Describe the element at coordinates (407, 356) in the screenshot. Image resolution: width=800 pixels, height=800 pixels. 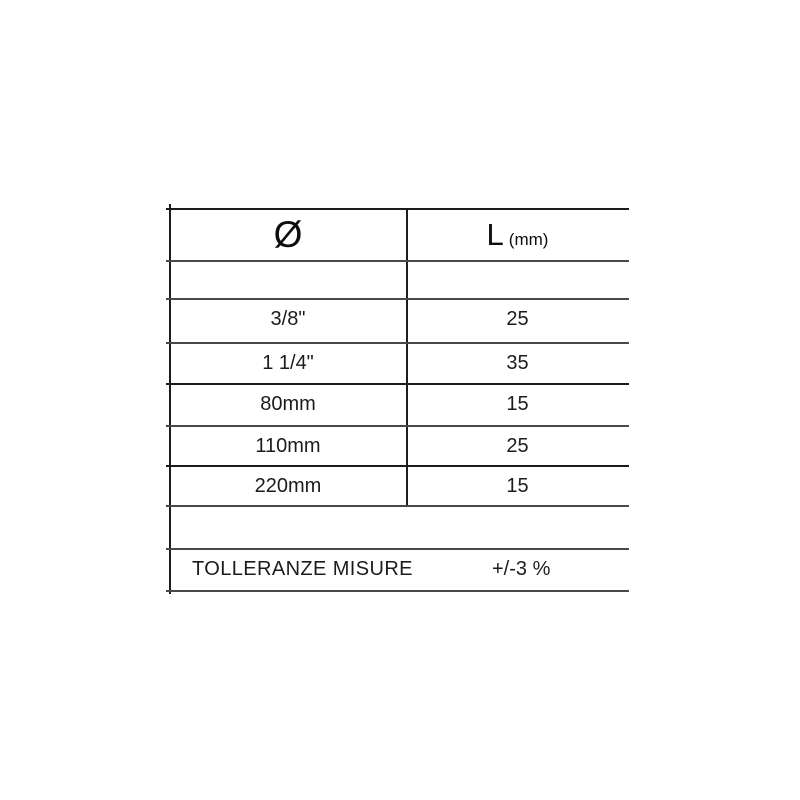
I see `table-column-divider` at that location.